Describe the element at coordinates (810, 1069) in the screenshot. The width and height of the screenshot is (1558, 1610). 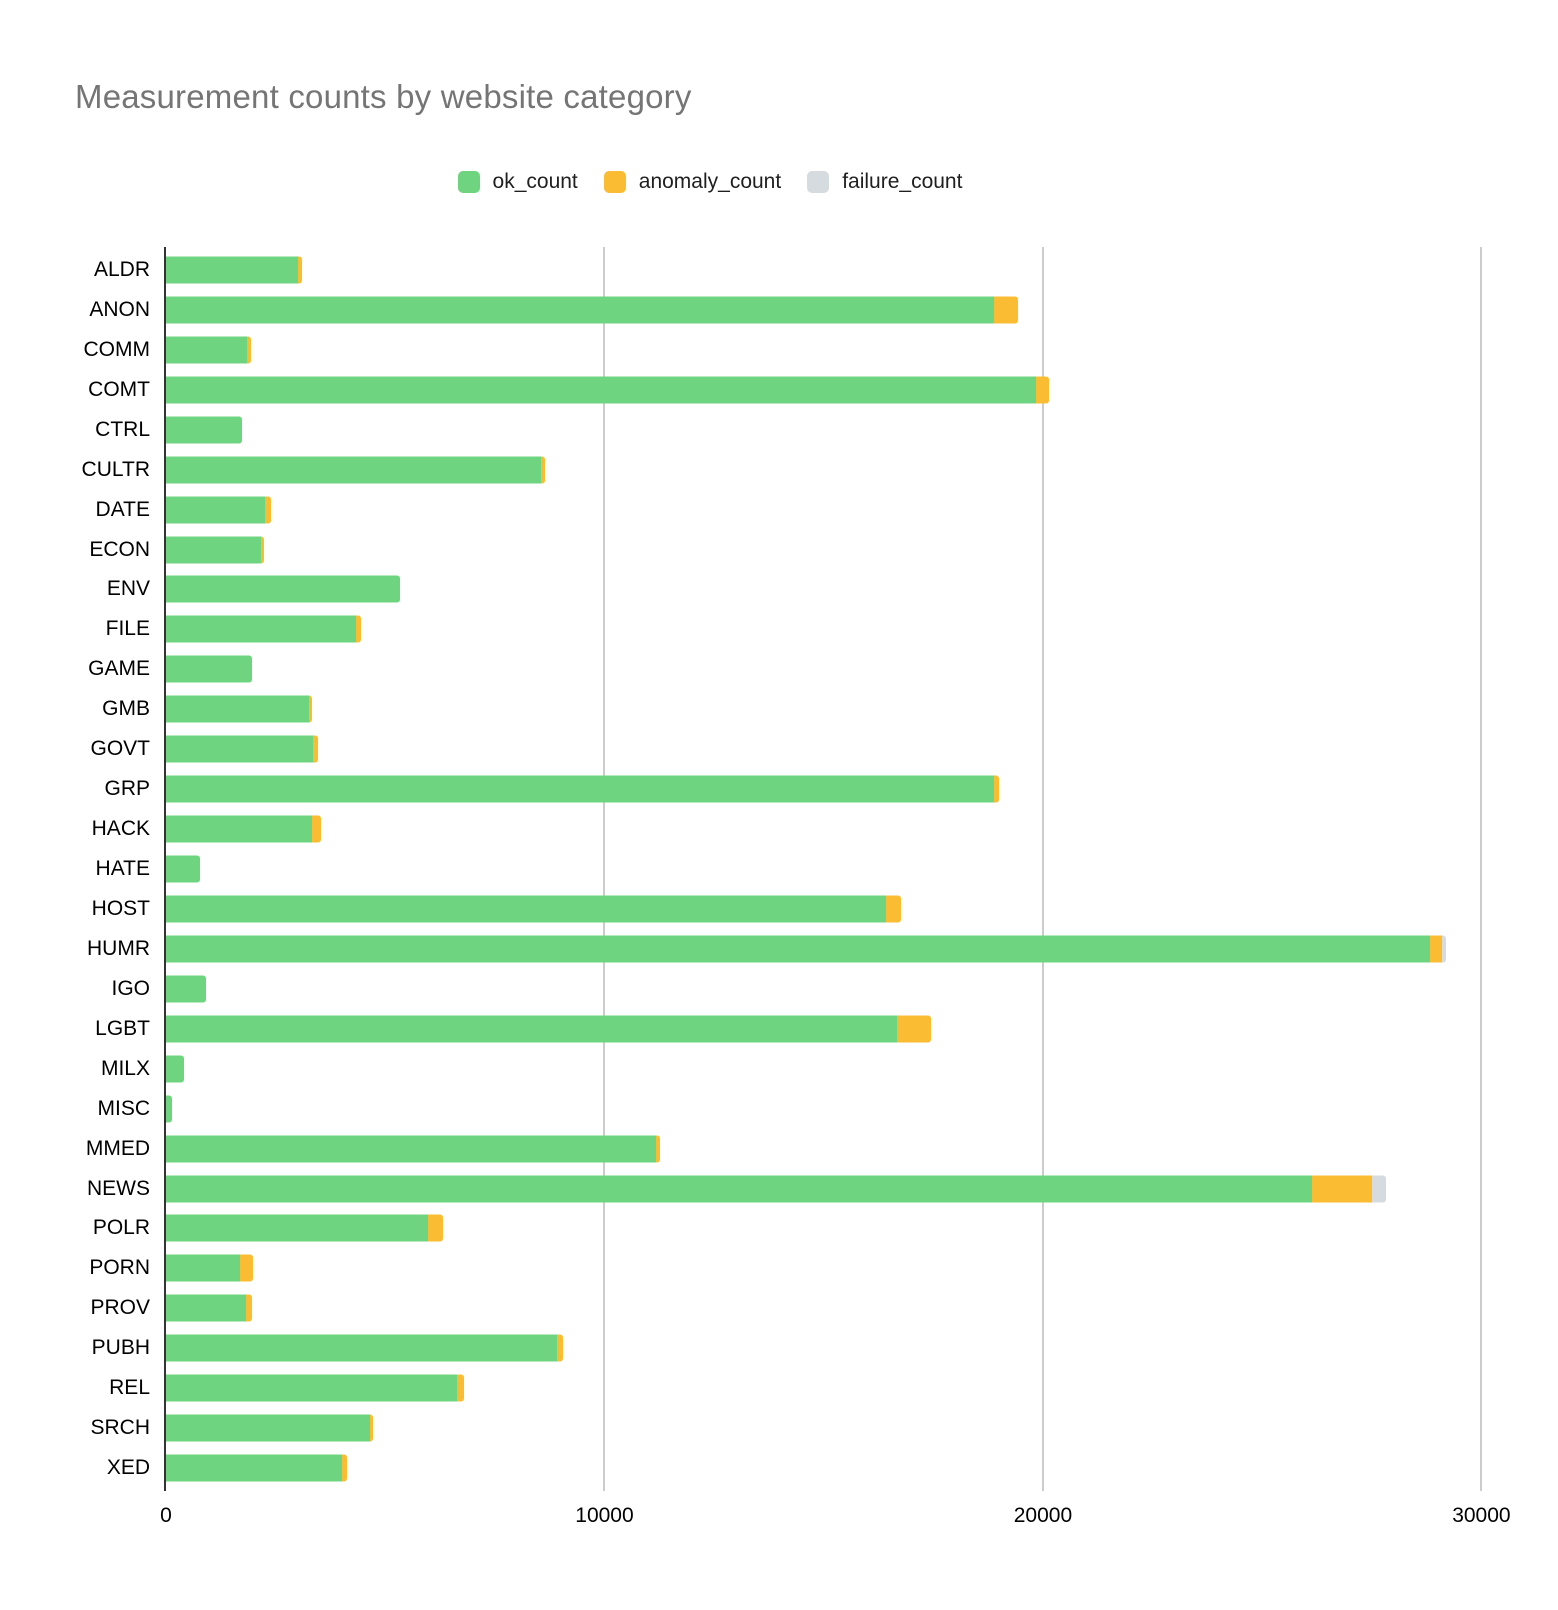
I see `bar-row-MILX: MILX` at that location.